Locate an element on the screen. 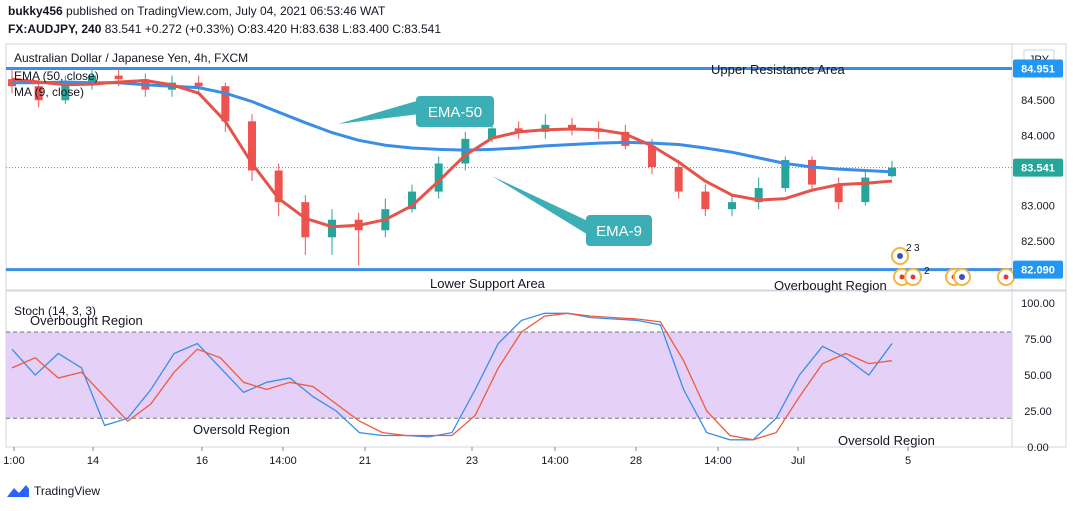  time-tick-label: Jul is located at coordinates (798, 461).